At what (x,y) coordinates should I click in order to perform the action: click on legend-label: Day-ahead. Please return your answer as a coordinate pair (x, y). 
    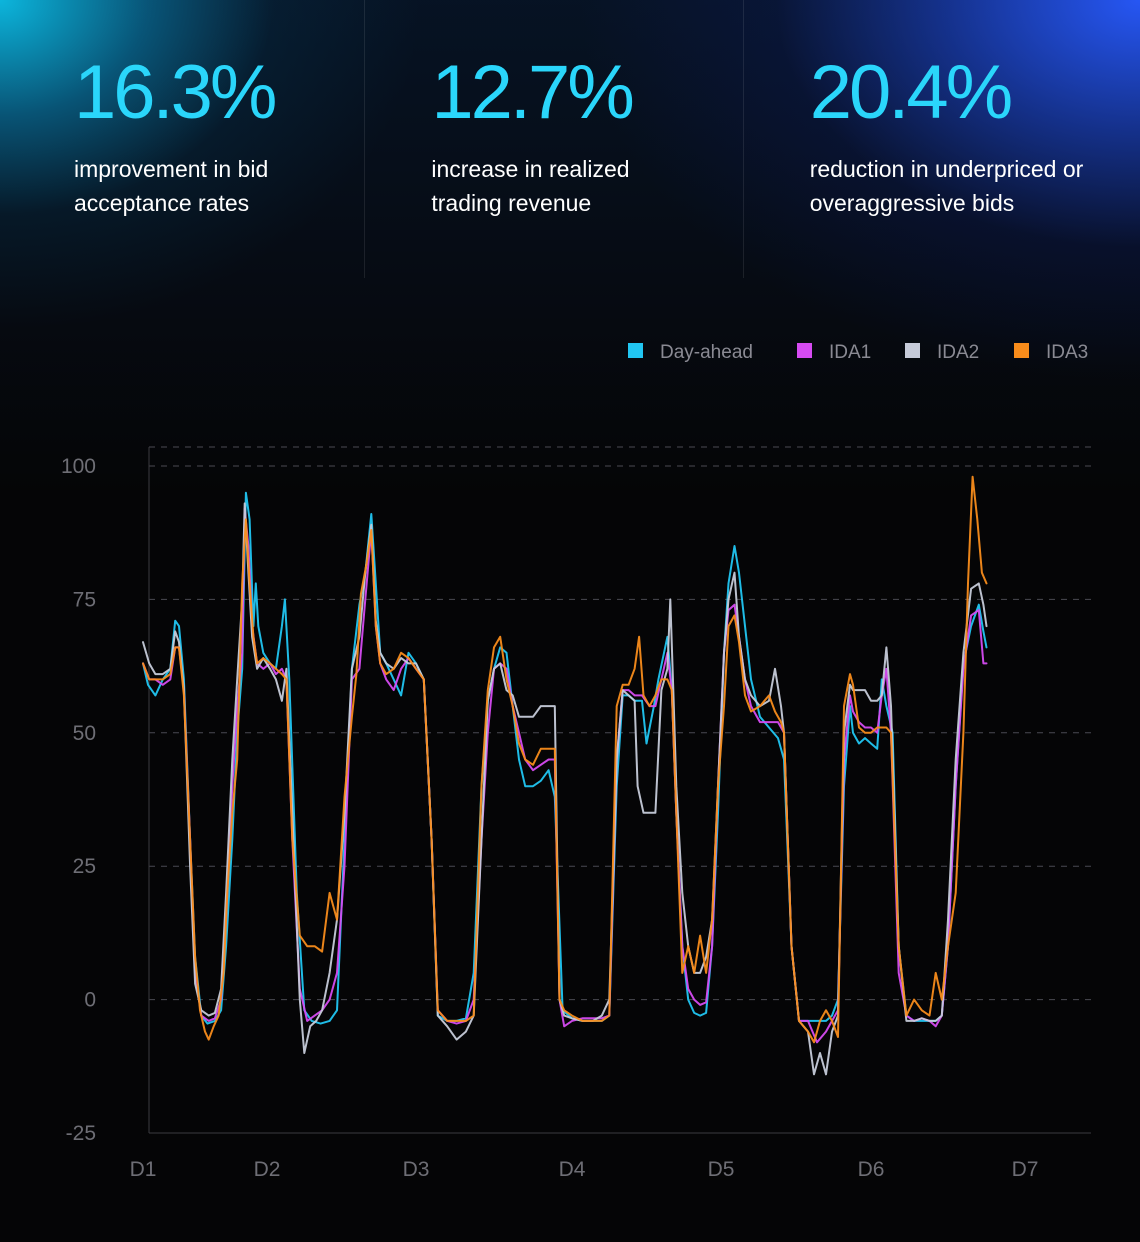
    Looking at the image, I should click on (706, 352).